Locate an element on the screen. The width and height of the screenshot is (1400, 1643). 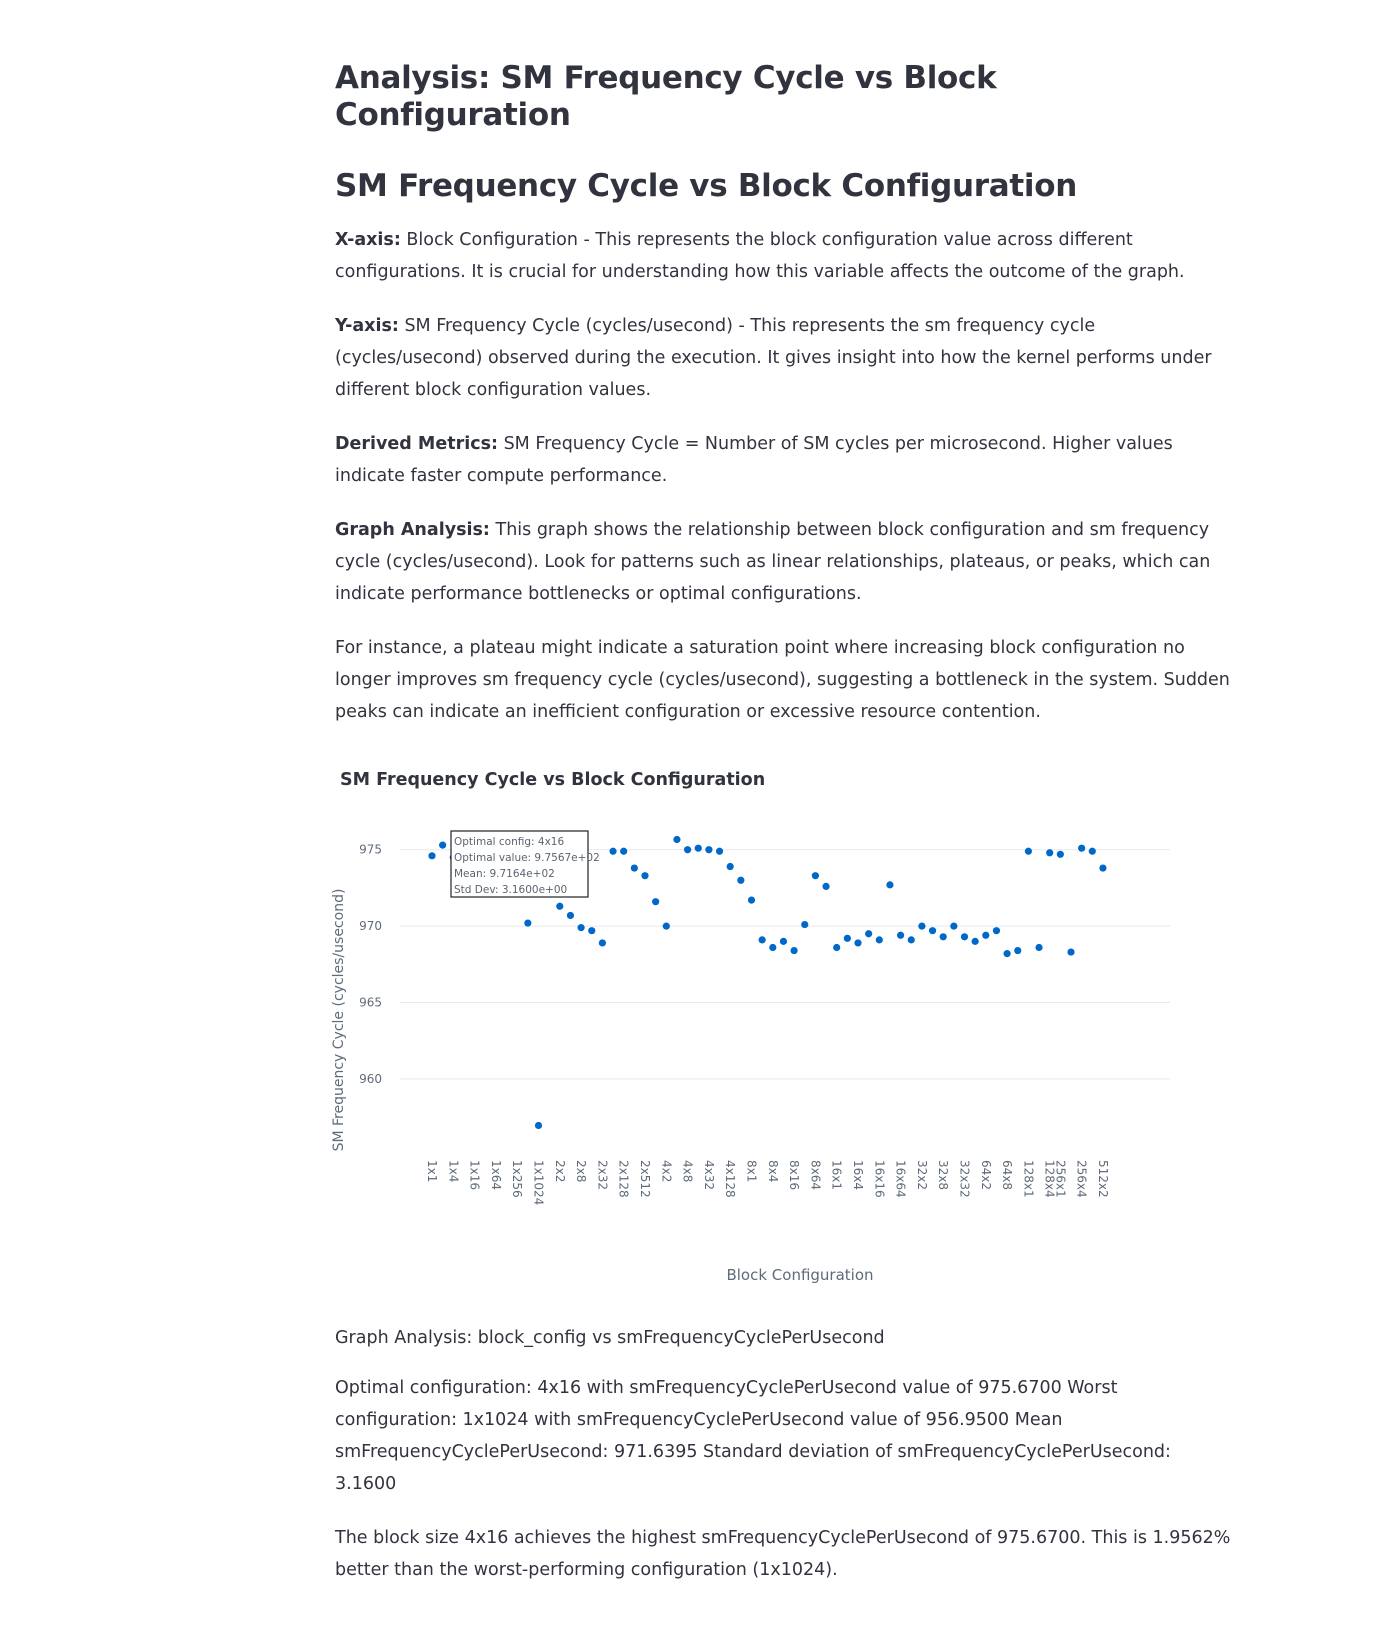
x-tick-label: 2x32 is located at coordinates (602, 1175).